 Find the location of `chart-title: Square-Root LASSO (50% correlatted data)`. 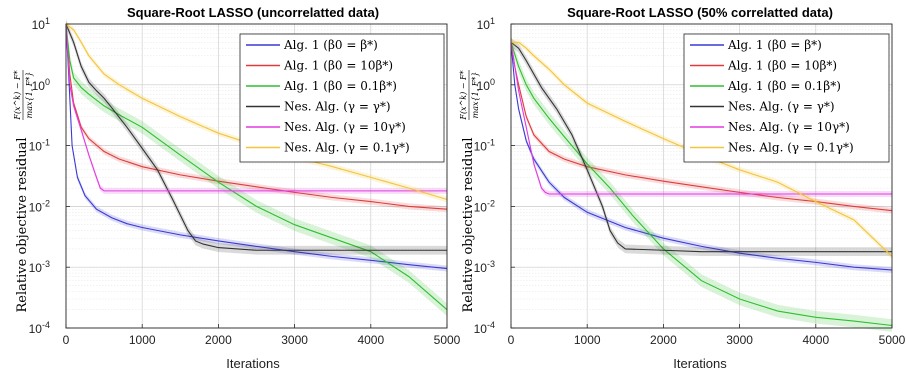

chart-title: Square-Root LASSO (50% correlatted data) is located at coordinates (700, 12).